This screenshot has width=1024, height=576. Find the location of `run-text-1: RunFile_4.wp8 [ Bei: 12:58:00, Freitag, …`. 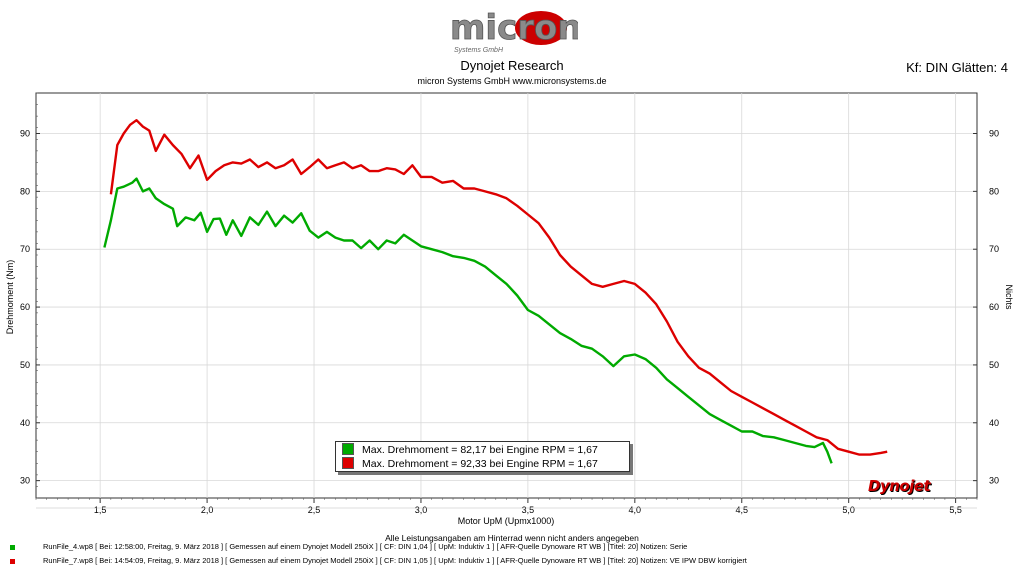

run-text-1: RunFile_4.wp8 [ Bei: 12:58:00, Freitag, … is located at coordinates (365, 546).